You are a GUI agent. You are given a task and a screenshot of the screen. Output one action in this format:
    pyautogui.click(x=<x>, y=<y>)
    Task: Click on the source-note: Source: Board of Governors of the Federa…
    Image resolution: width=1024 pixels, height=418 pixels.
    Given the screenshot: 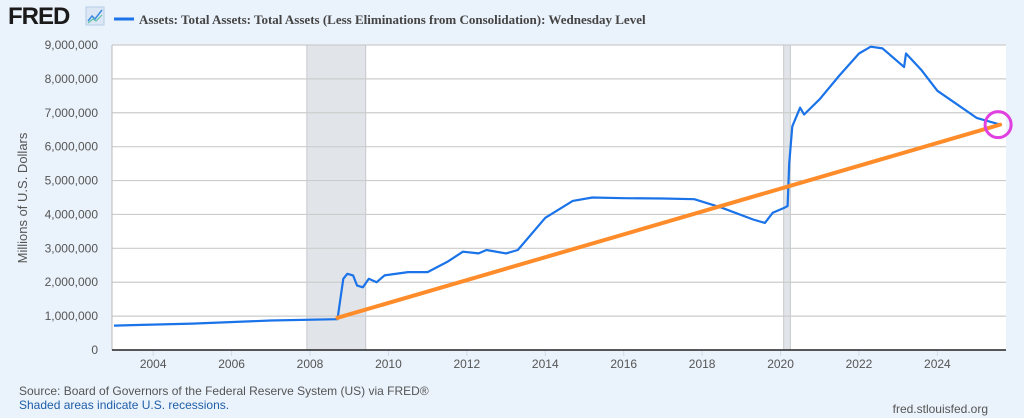 What is the action you would take?
    pyautogui.click(x=224, y=391)
    